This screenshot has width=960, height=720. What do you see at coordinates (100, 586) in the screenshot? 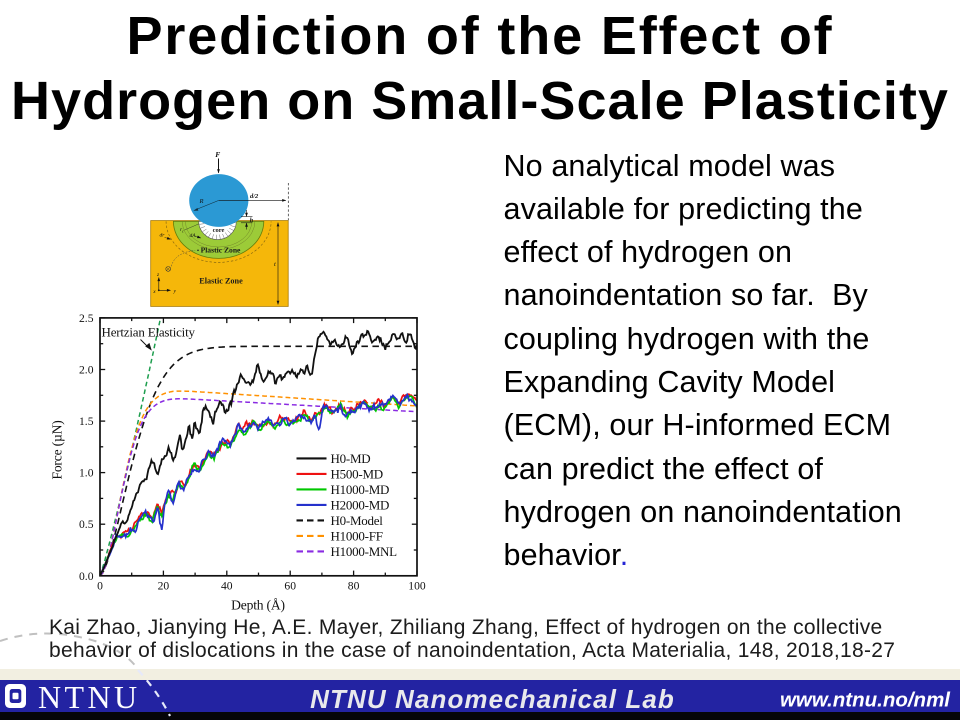
I see `svg-text: 0` at bounding box center [100, 586].